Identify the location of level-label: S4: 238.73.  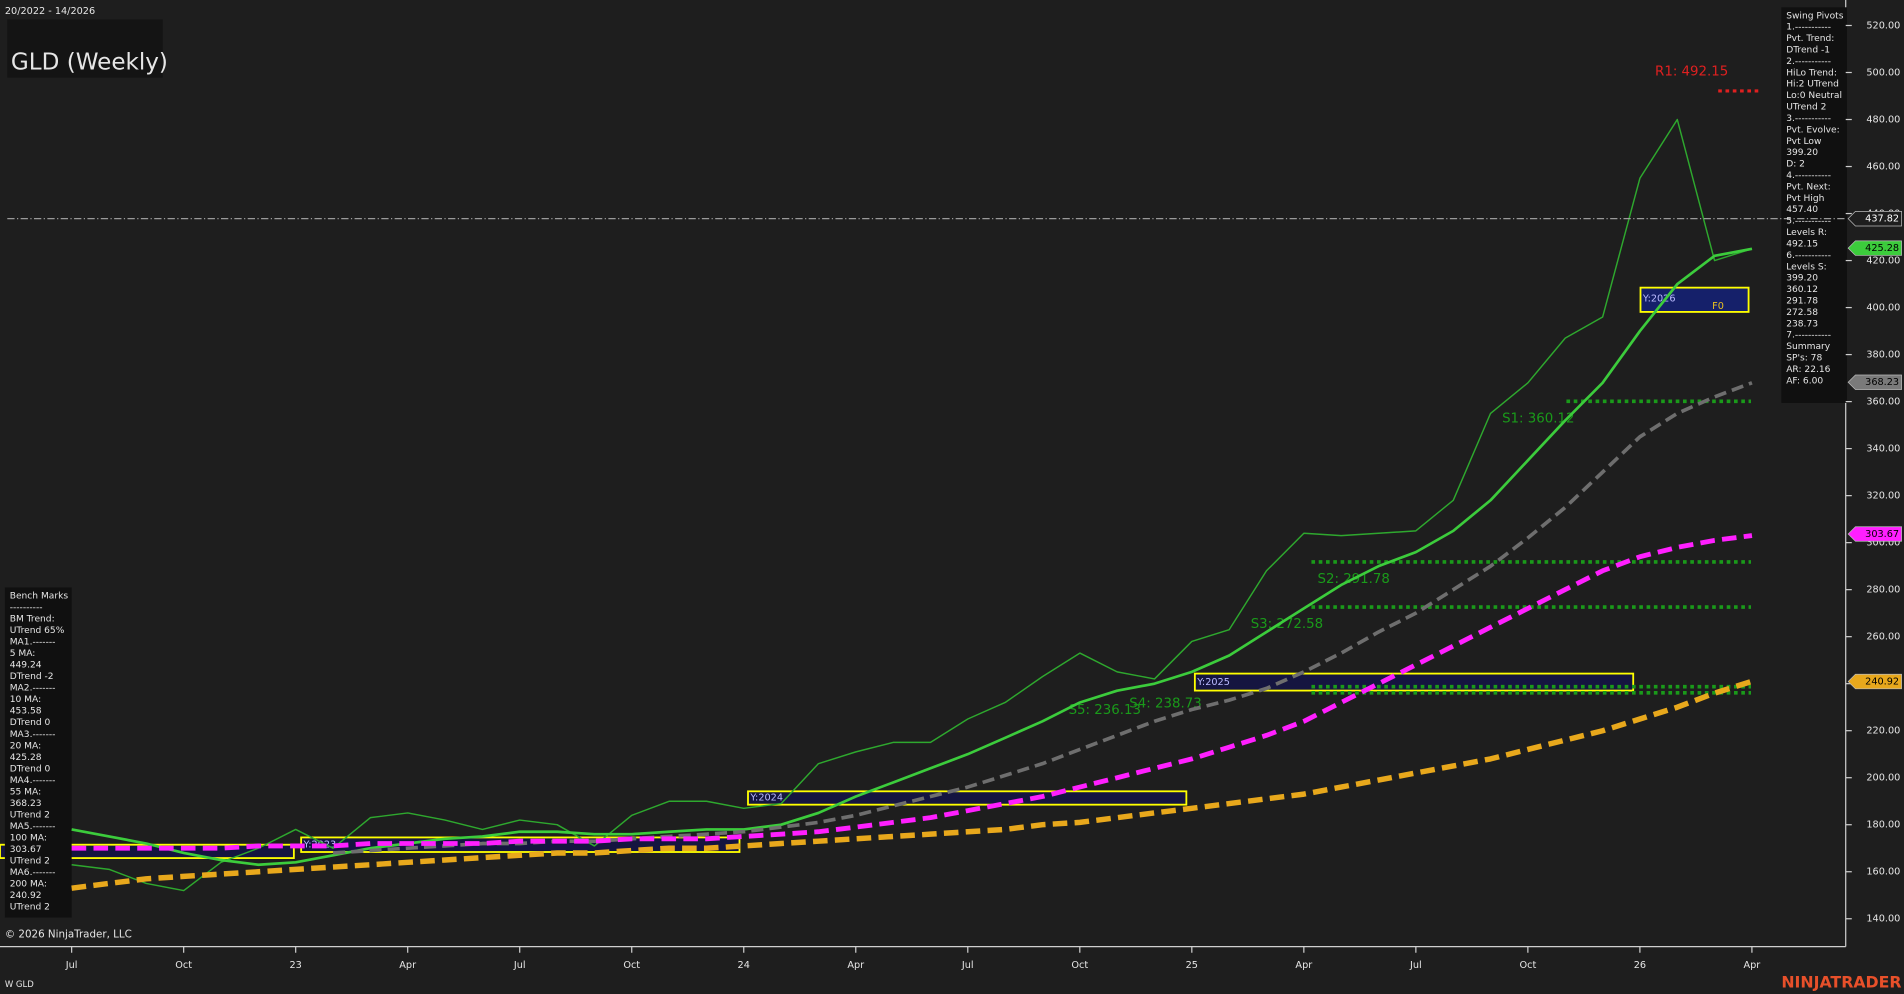
(1165, 704).